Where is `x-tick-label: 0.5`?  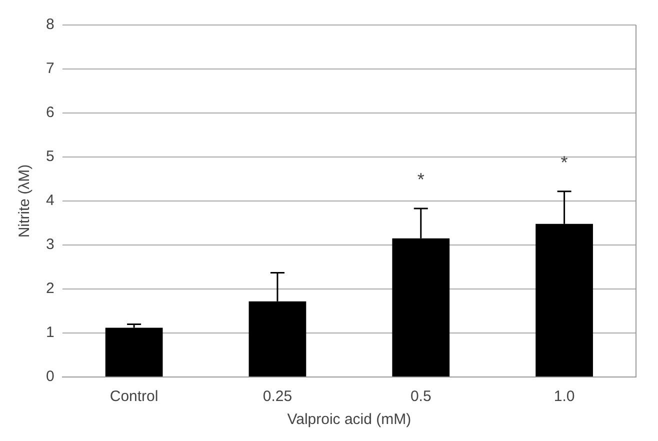
x-tick-label: 0.5 is located at coordinates (421, 397).